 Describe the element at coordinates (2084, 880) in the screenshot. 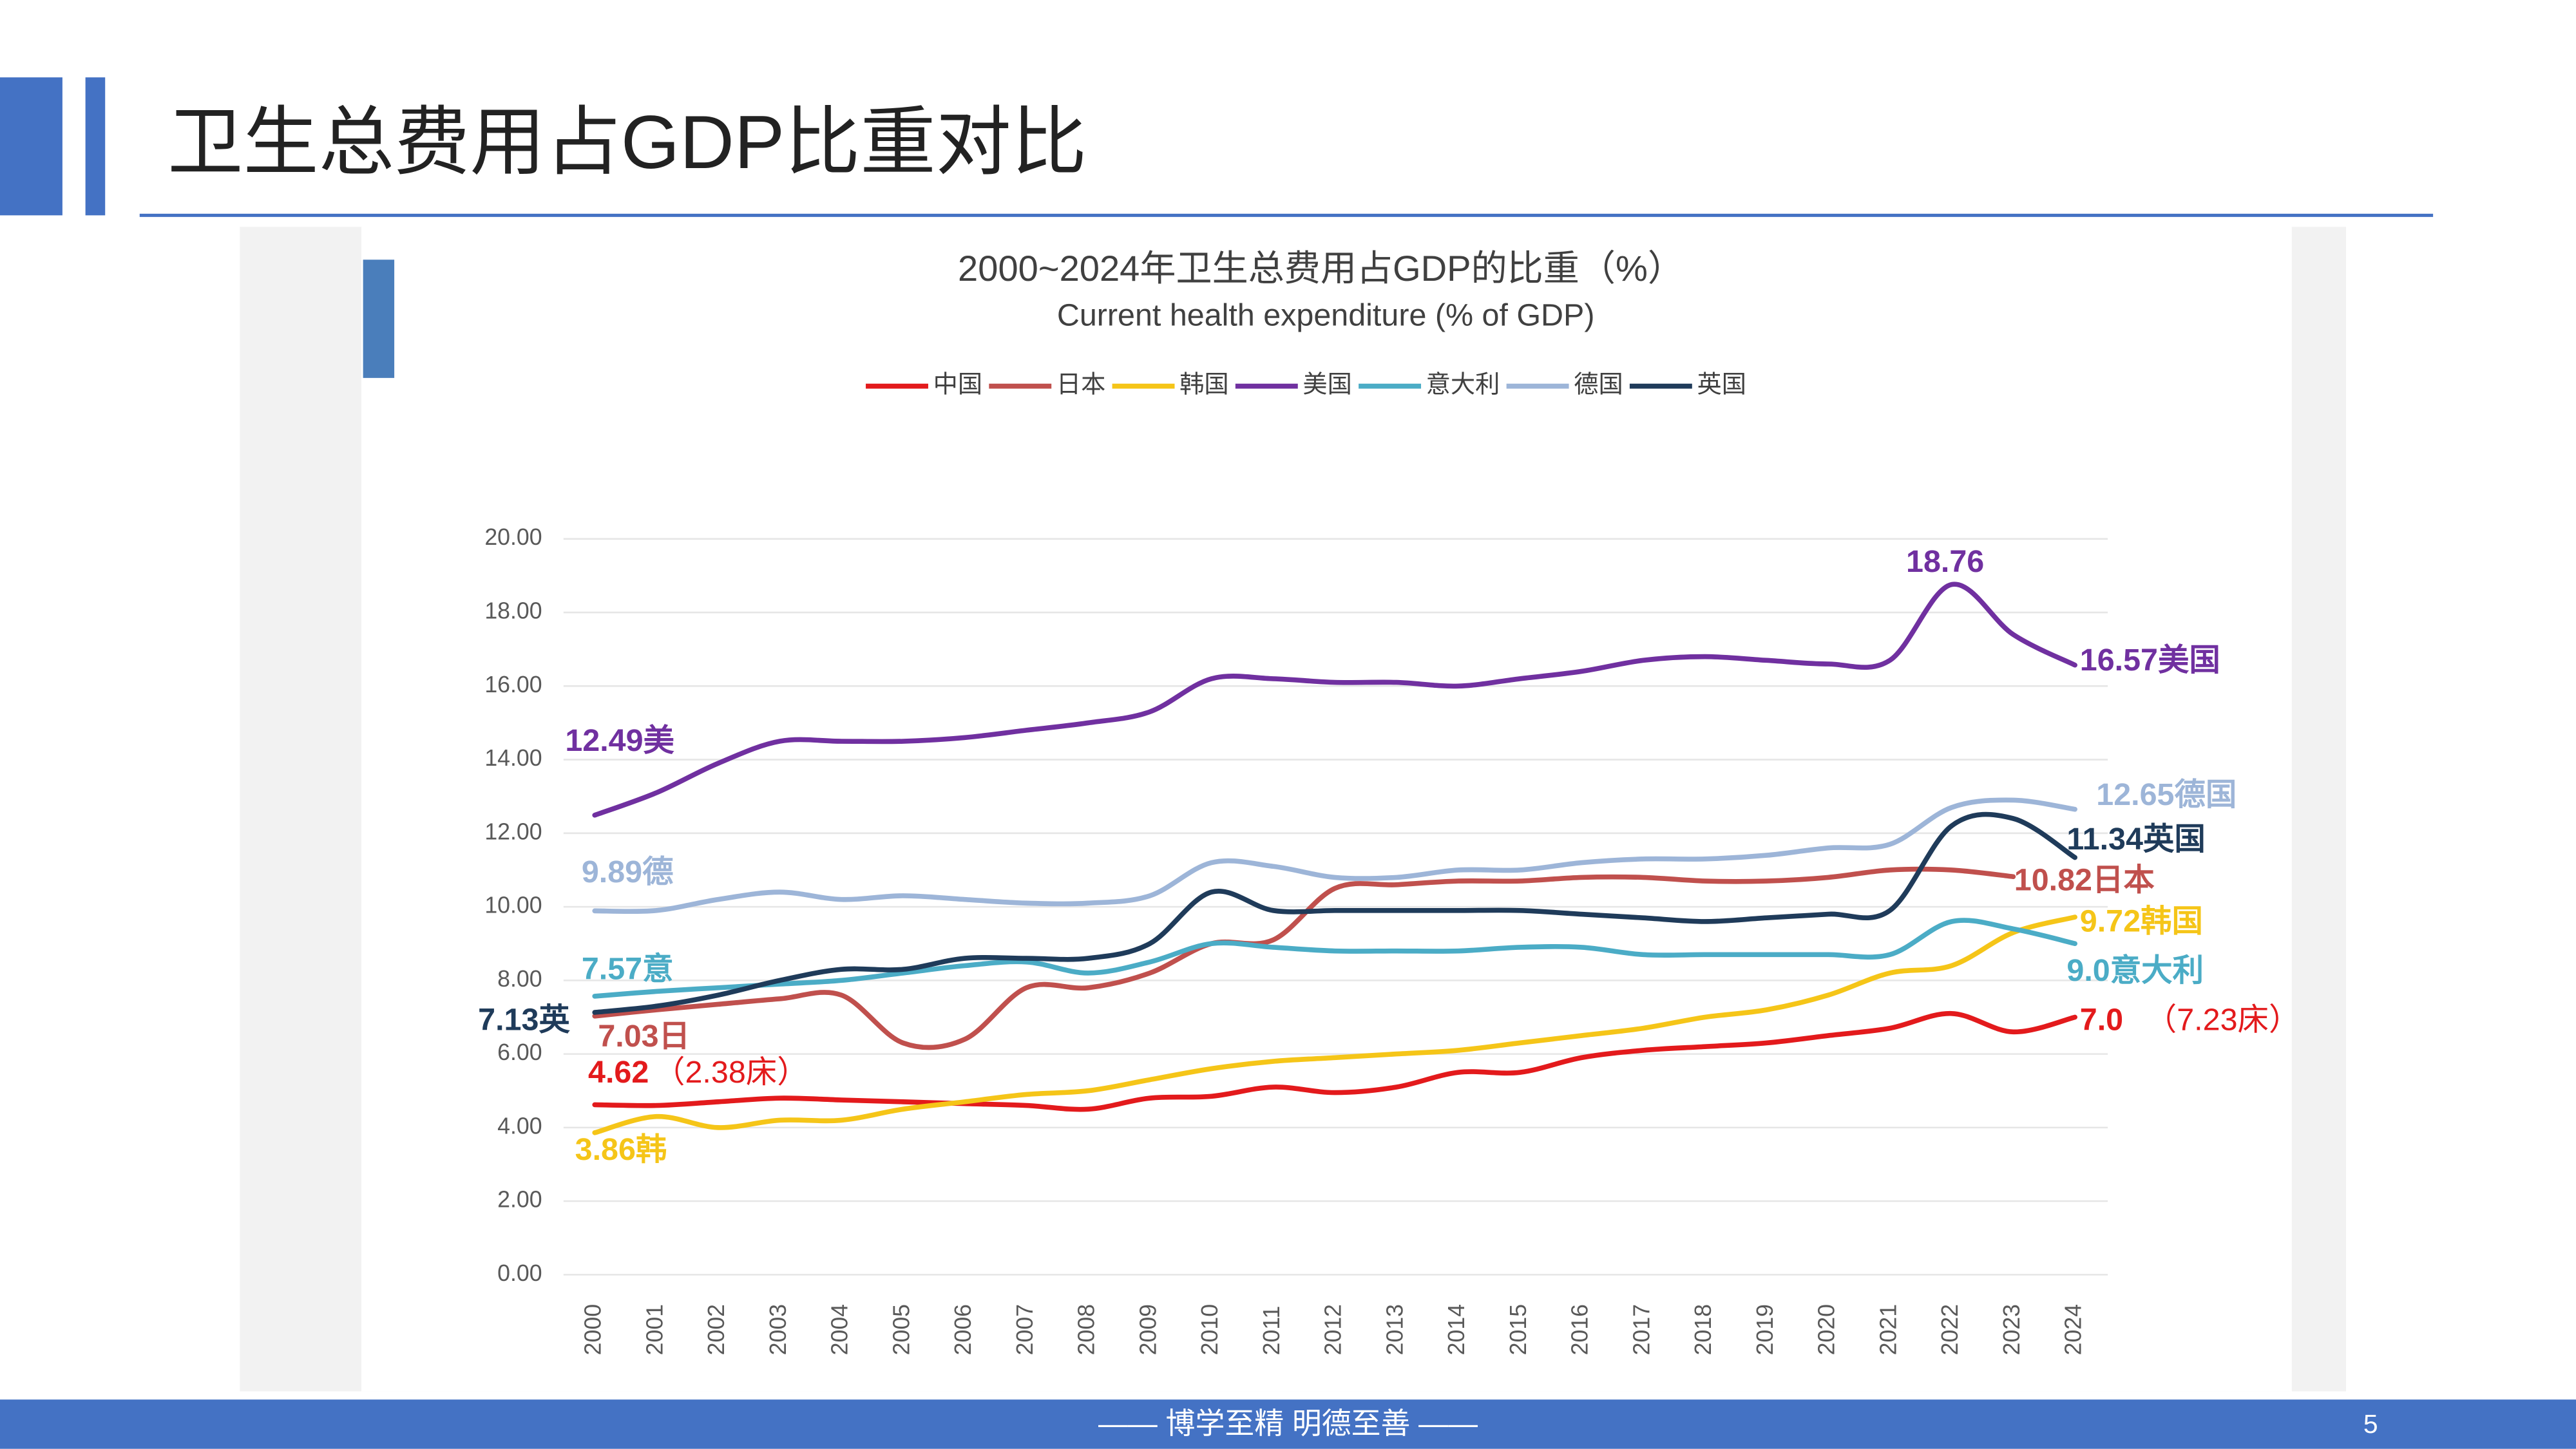

I see `annotation: 10.82日本` at that location.